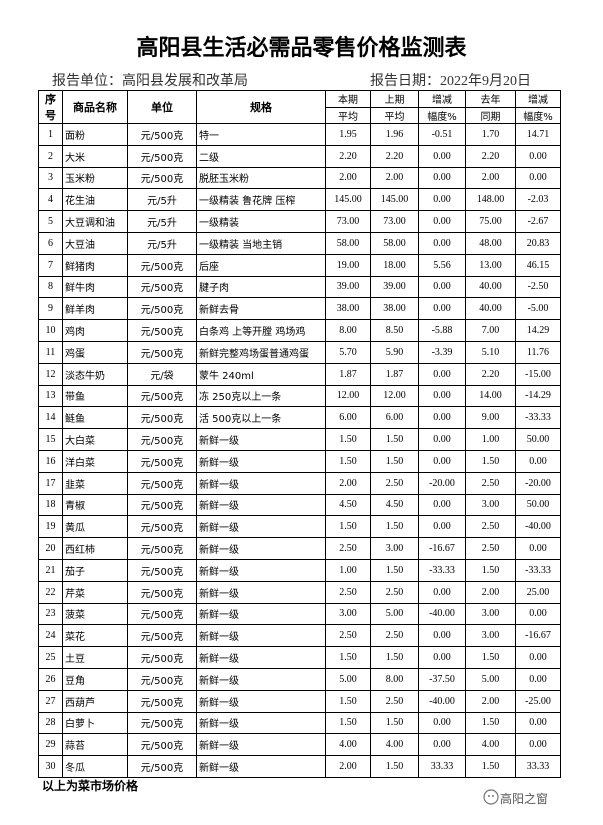 The image size is (603, 825). Describe the element at coordinates (261, 330) in the screenshot. I see `table-cell: 白条鸡 上等开膛 鸡场鸡` at that location.